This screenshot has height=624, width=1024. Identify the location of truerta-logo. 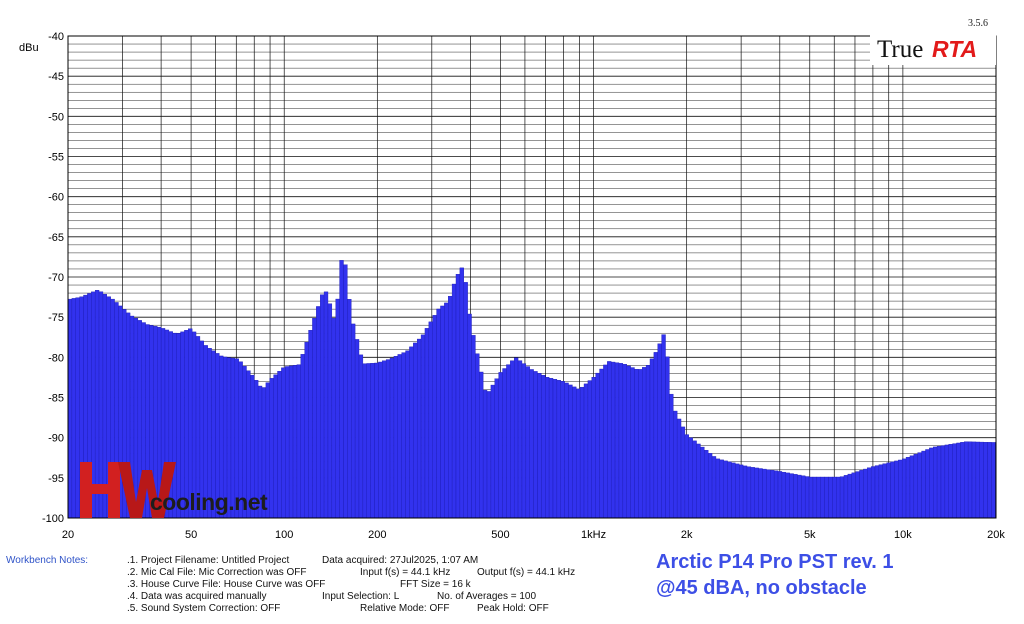
(933, 50).